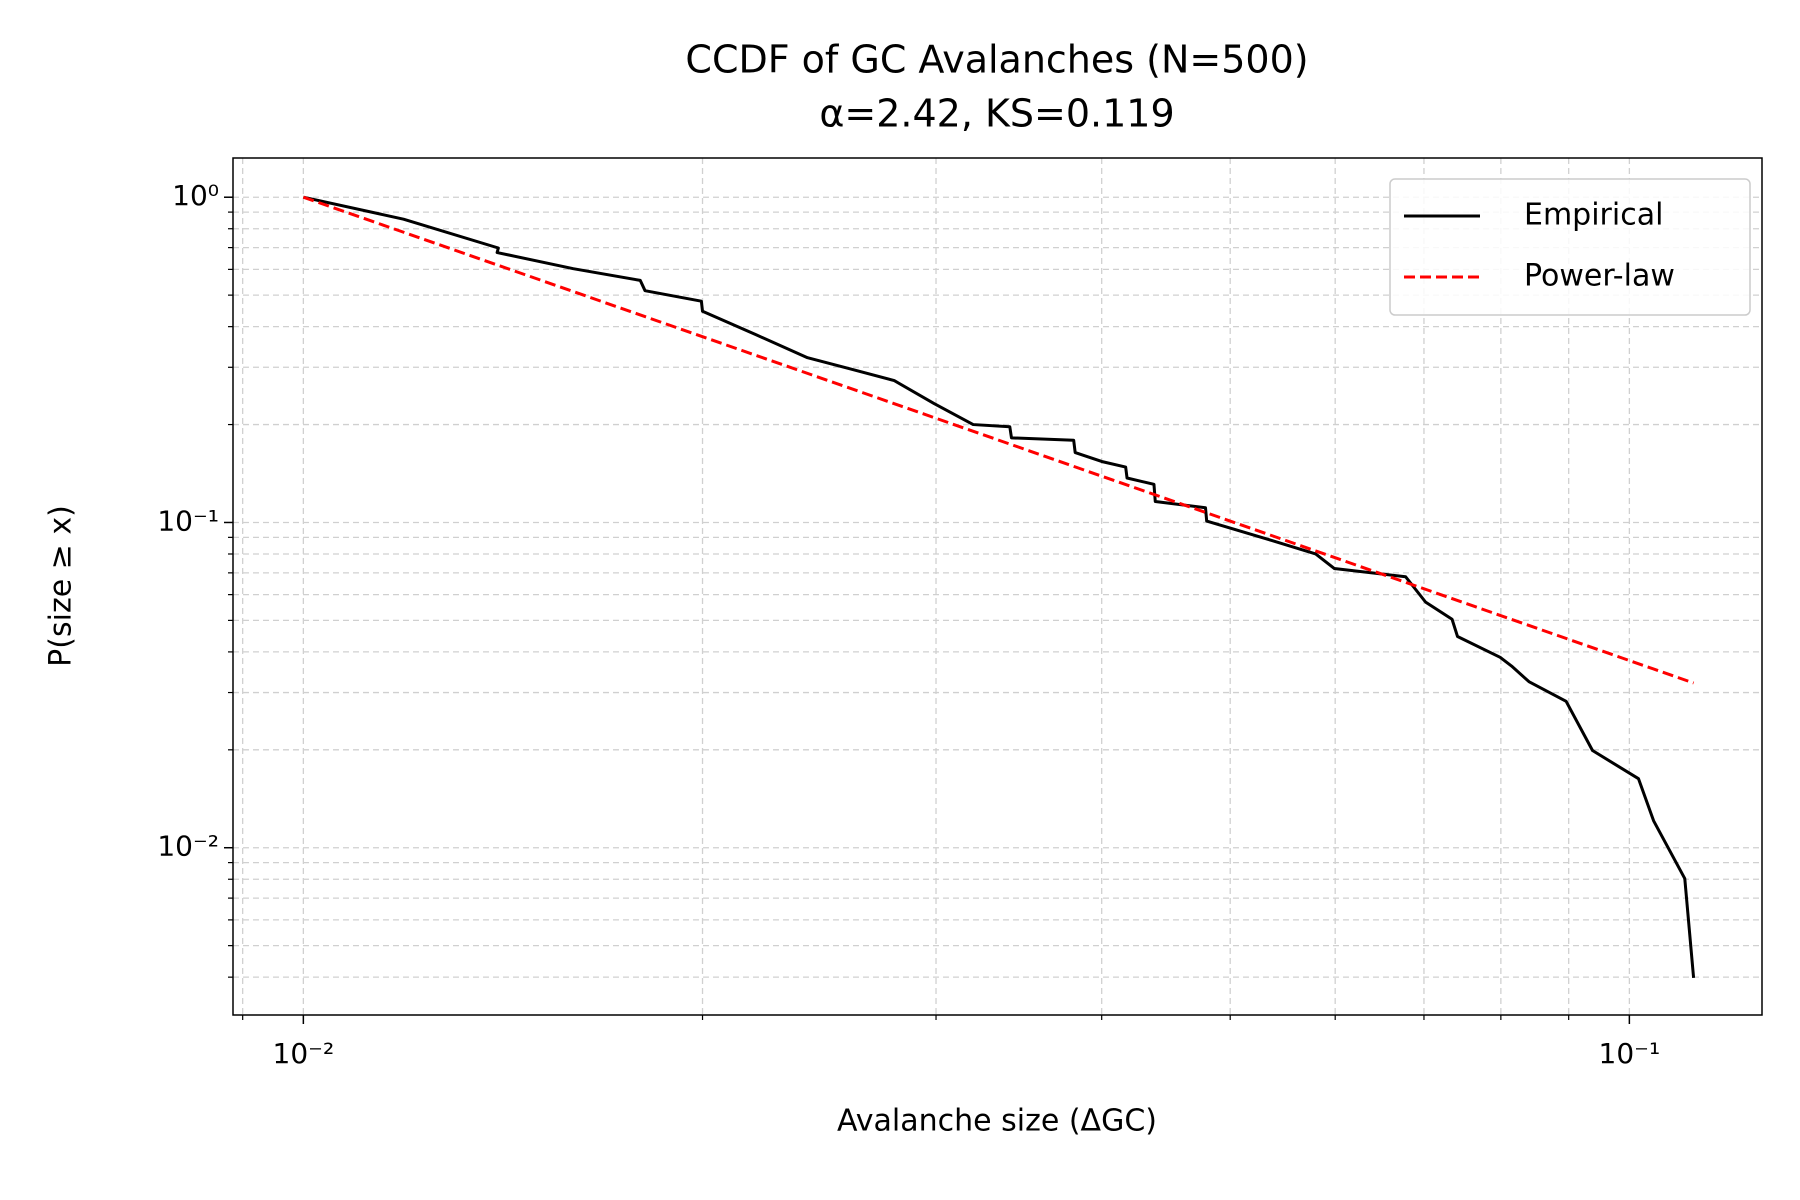  I want to click on legend-label: Empirical, so click(1593, 215).